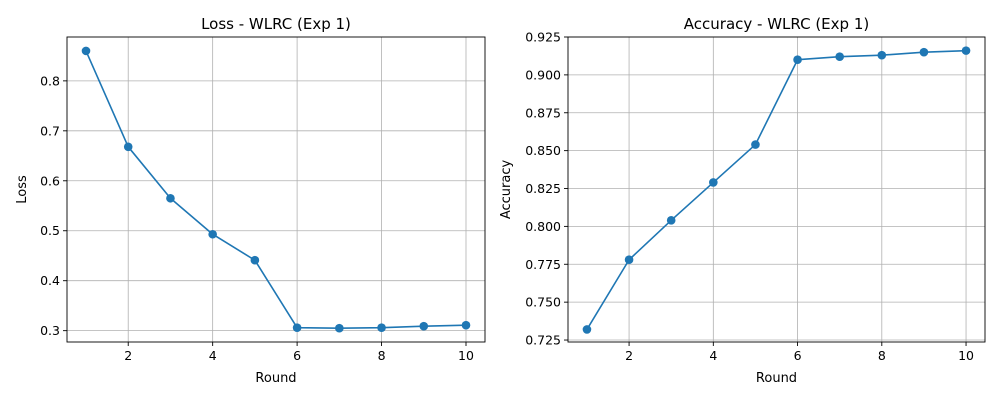 This screenshot has height=400, width=1000. I want to click on loss-y-tick-label: 0.8, so click(50, 80).